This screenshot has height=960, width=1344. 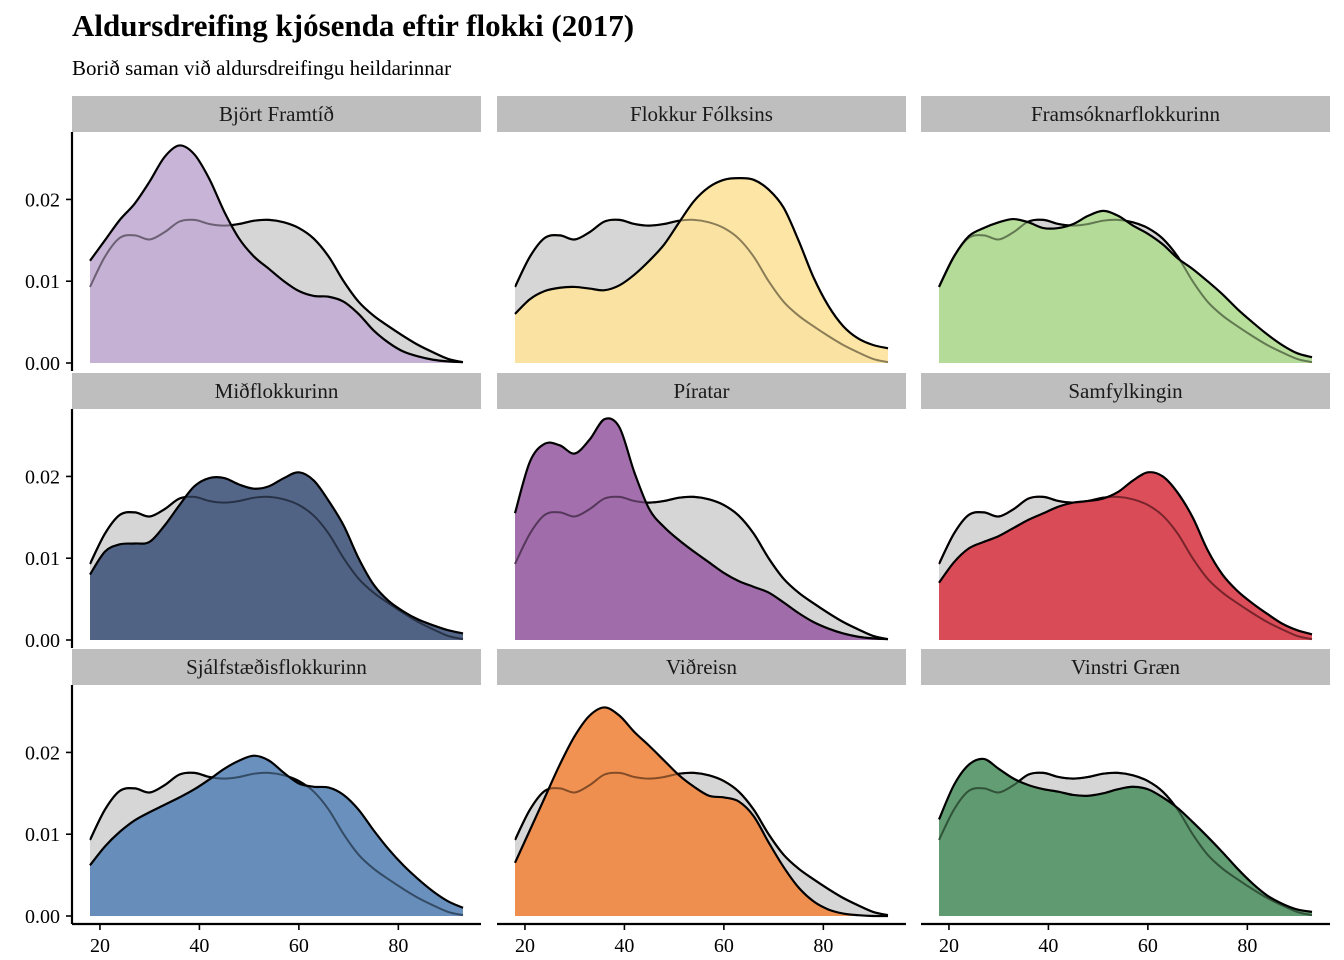 I want to click on facet-panel: Flokkur Fólksins, so click(x=701, y=230).